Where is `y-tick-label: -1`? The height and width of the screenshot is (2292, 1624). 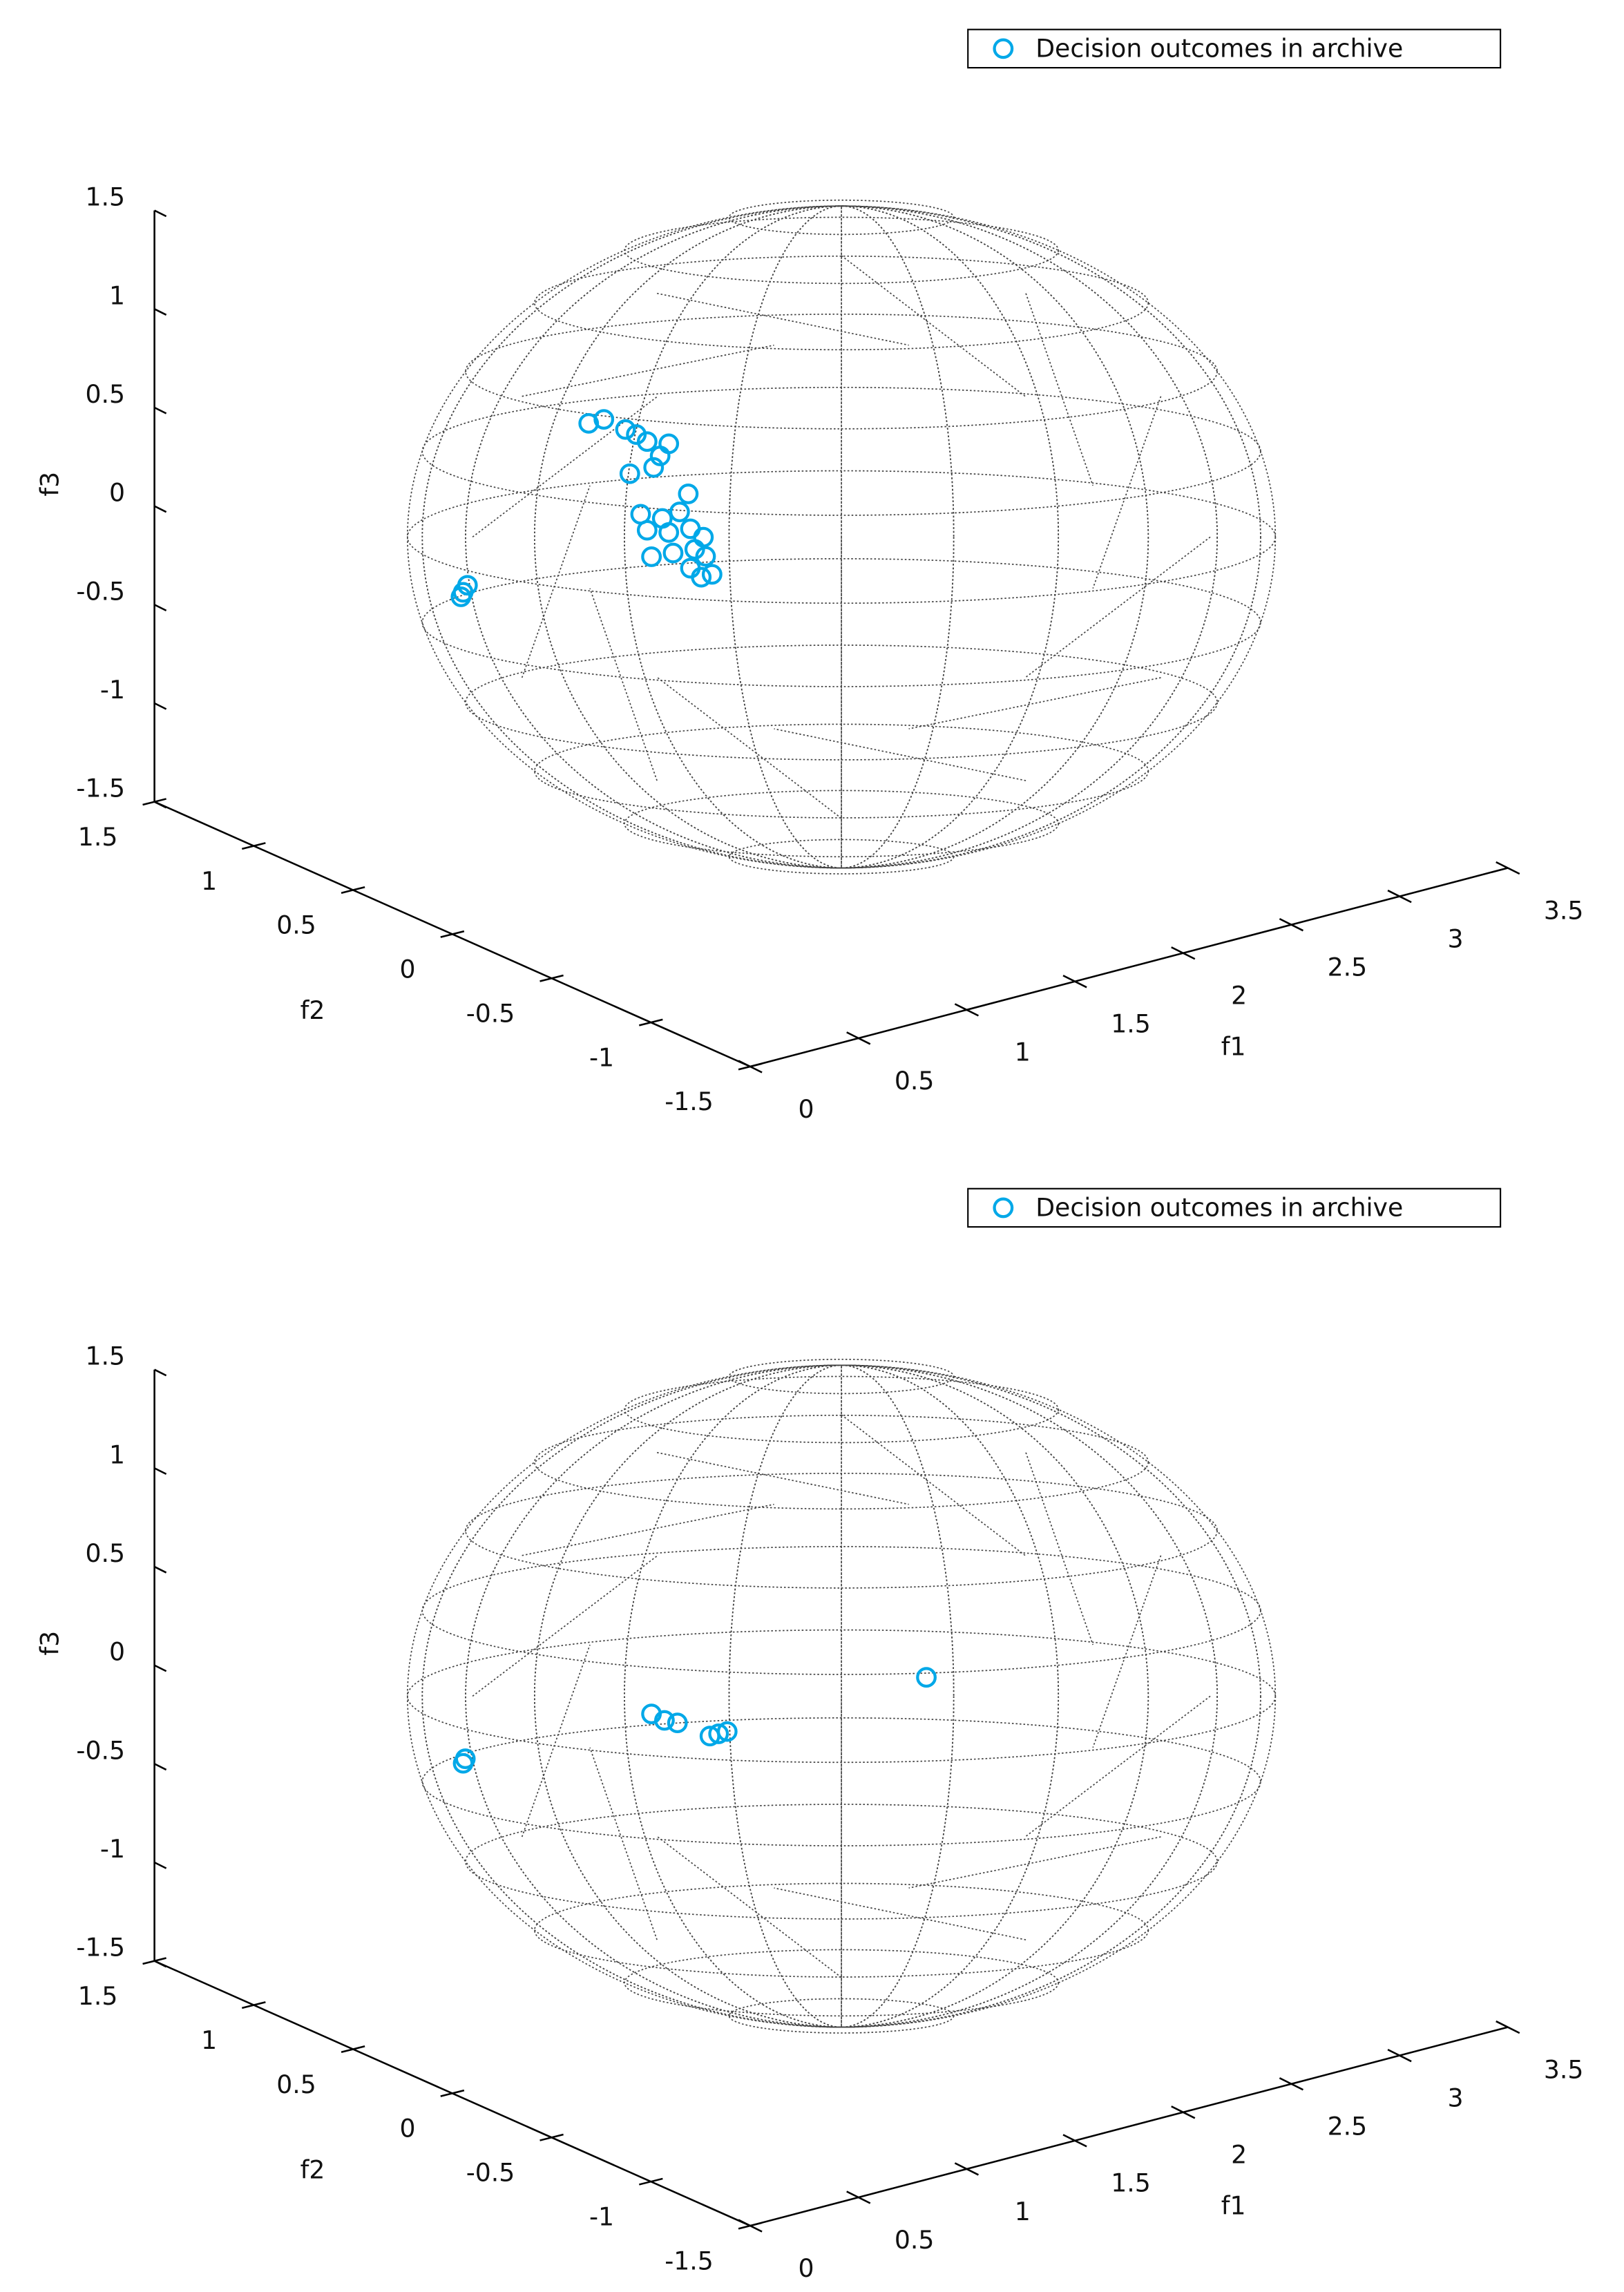
y-tick-label: -1 is located at coordinates (601, 2217).